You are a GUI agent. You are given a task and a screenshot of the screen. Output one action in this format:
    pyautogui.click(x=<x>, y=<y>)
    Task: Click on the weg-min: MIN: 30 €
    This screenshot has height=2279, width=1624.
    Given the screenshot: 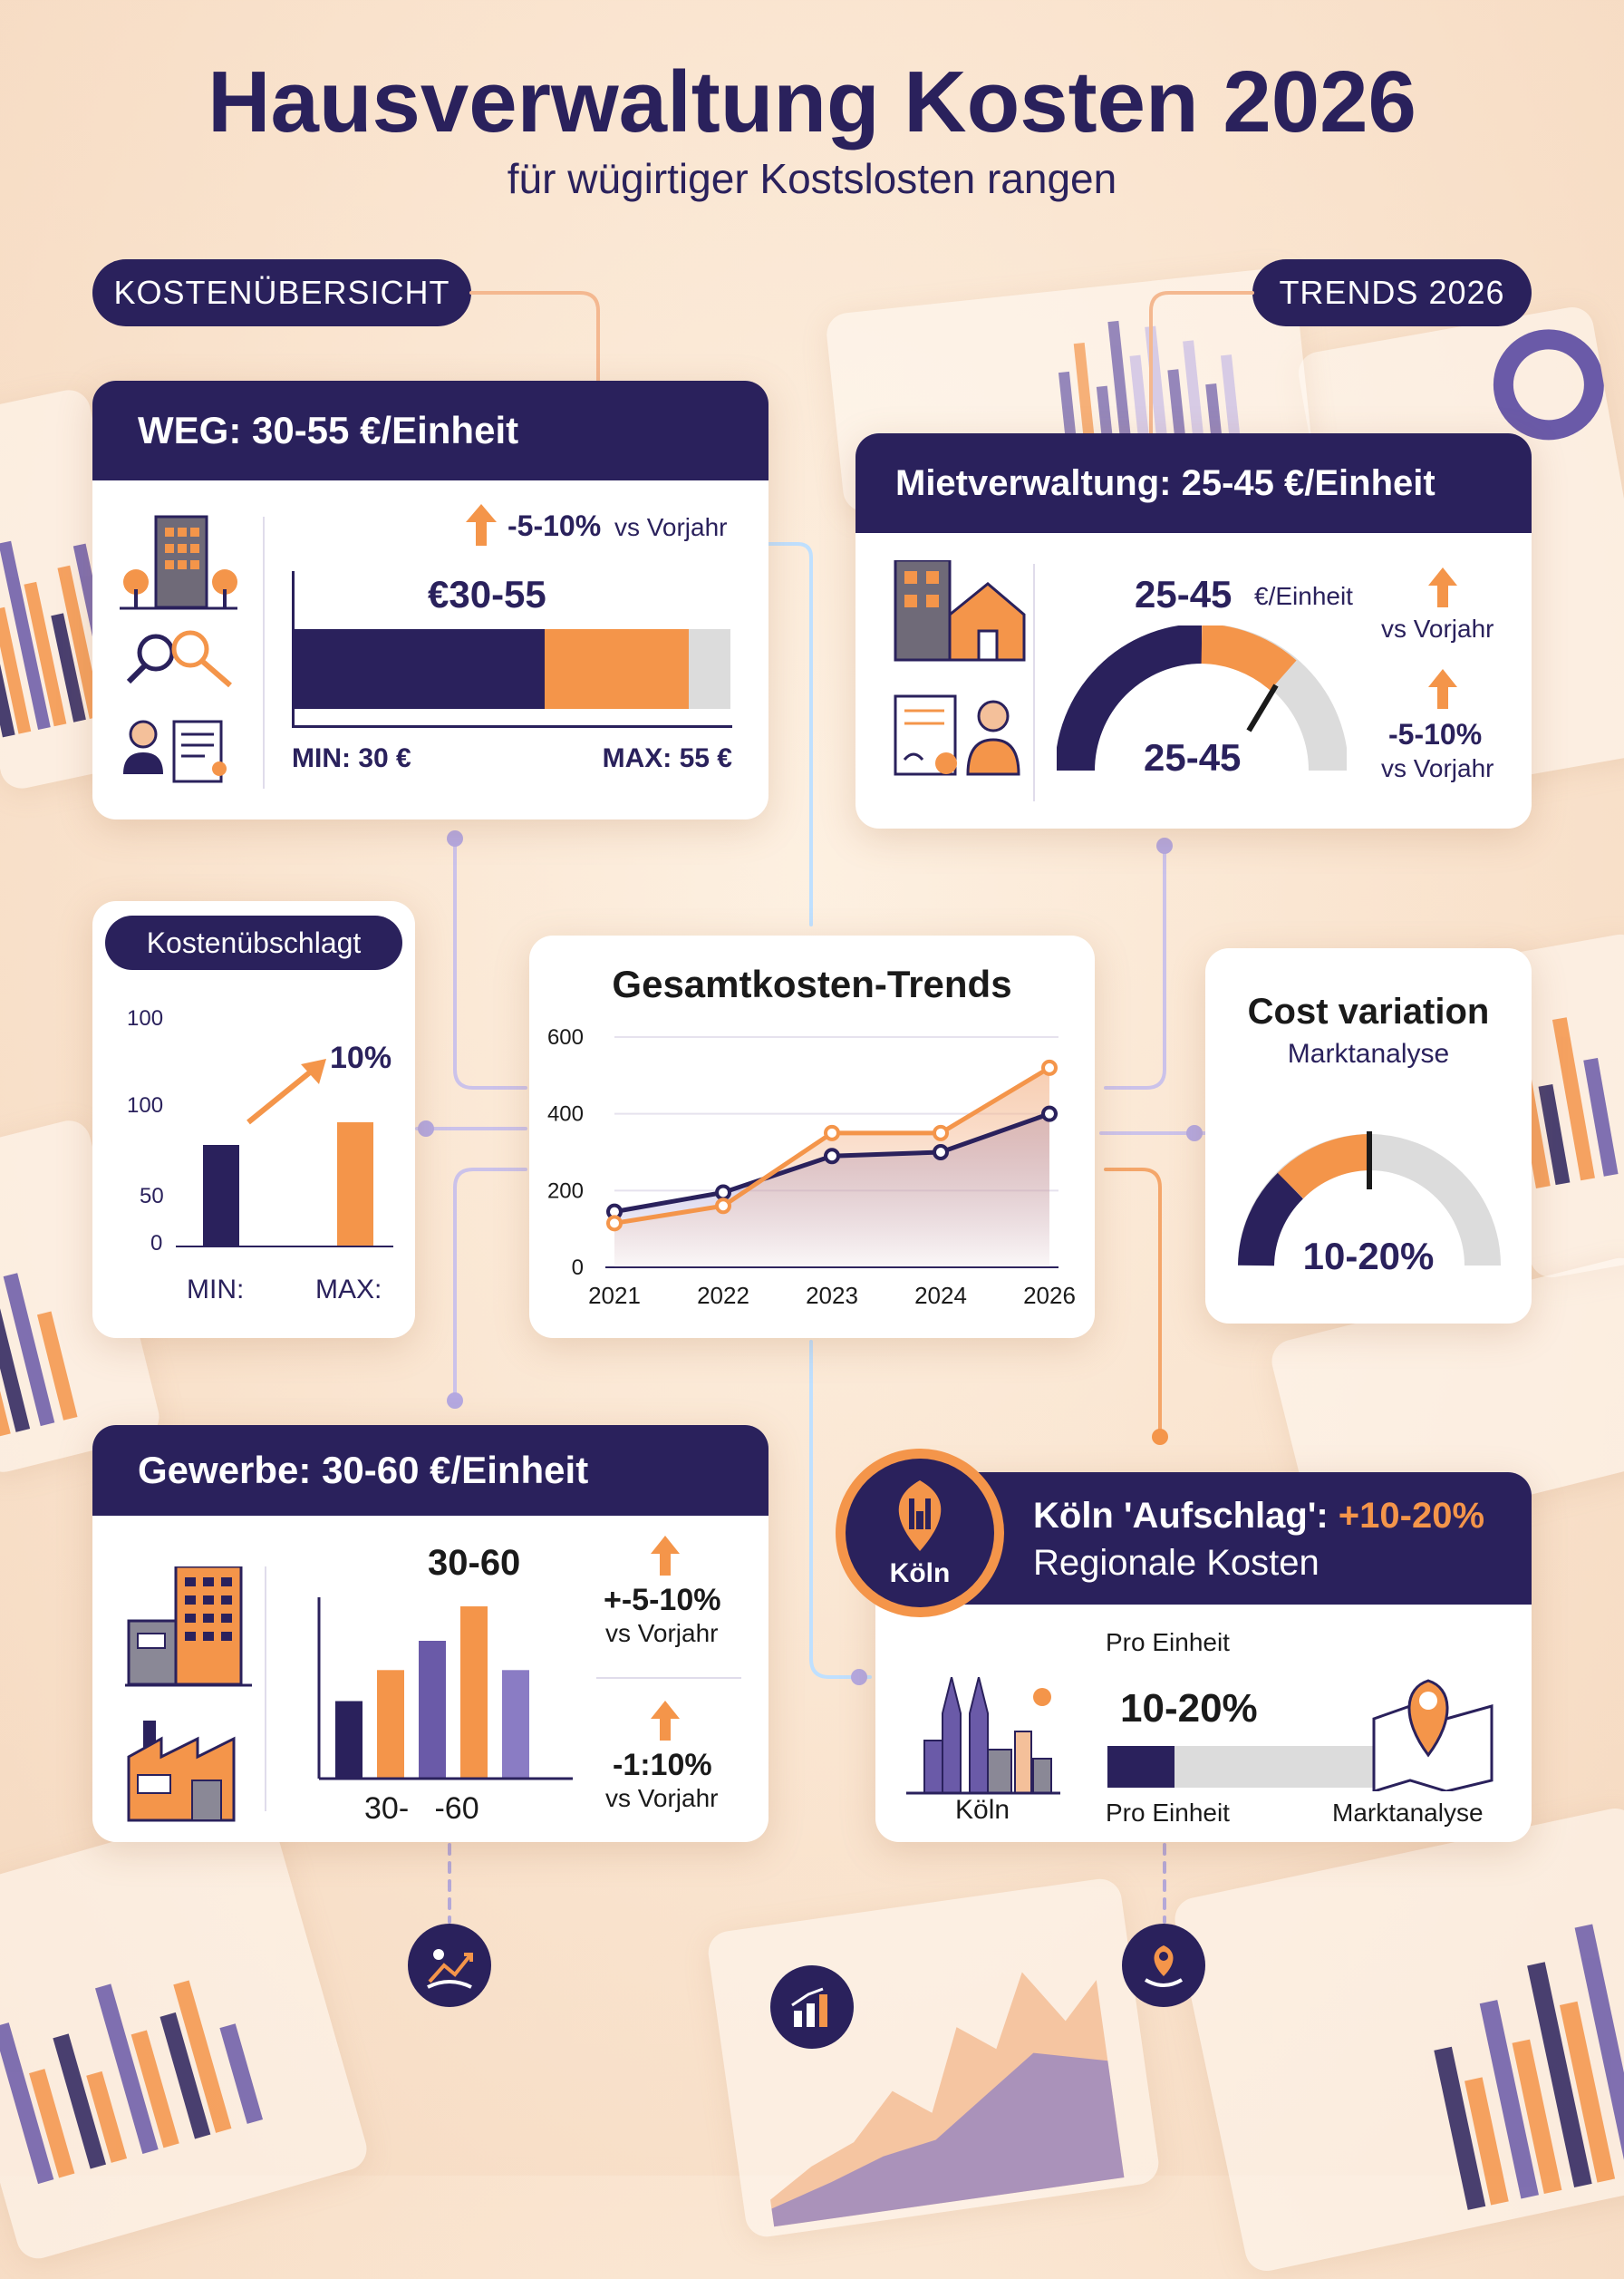 What is the action you would take?
    pyautogui.click(x=351, y=758)
    